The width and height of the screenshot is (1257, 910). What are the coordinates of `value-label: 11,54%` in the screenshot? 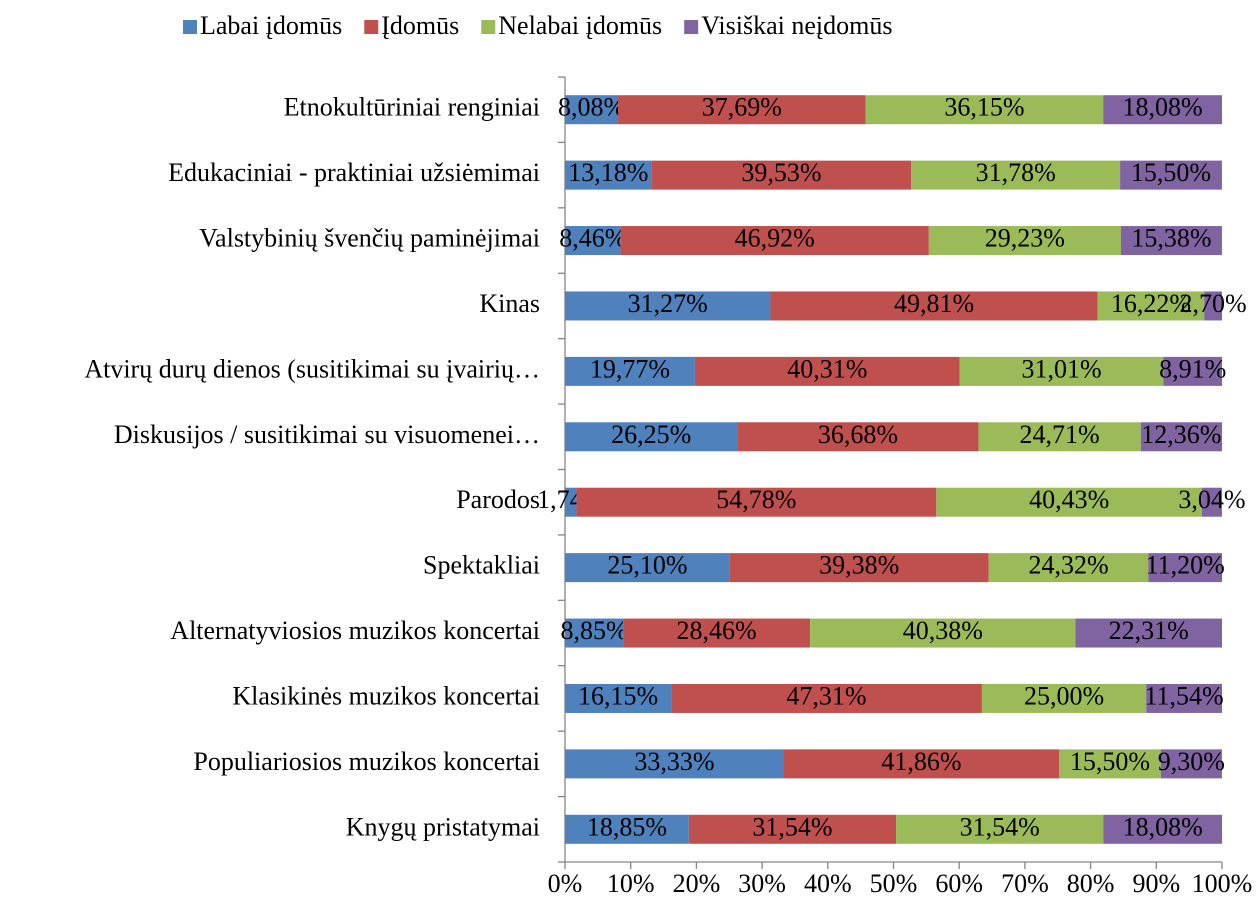 It's located at (1183, 695).